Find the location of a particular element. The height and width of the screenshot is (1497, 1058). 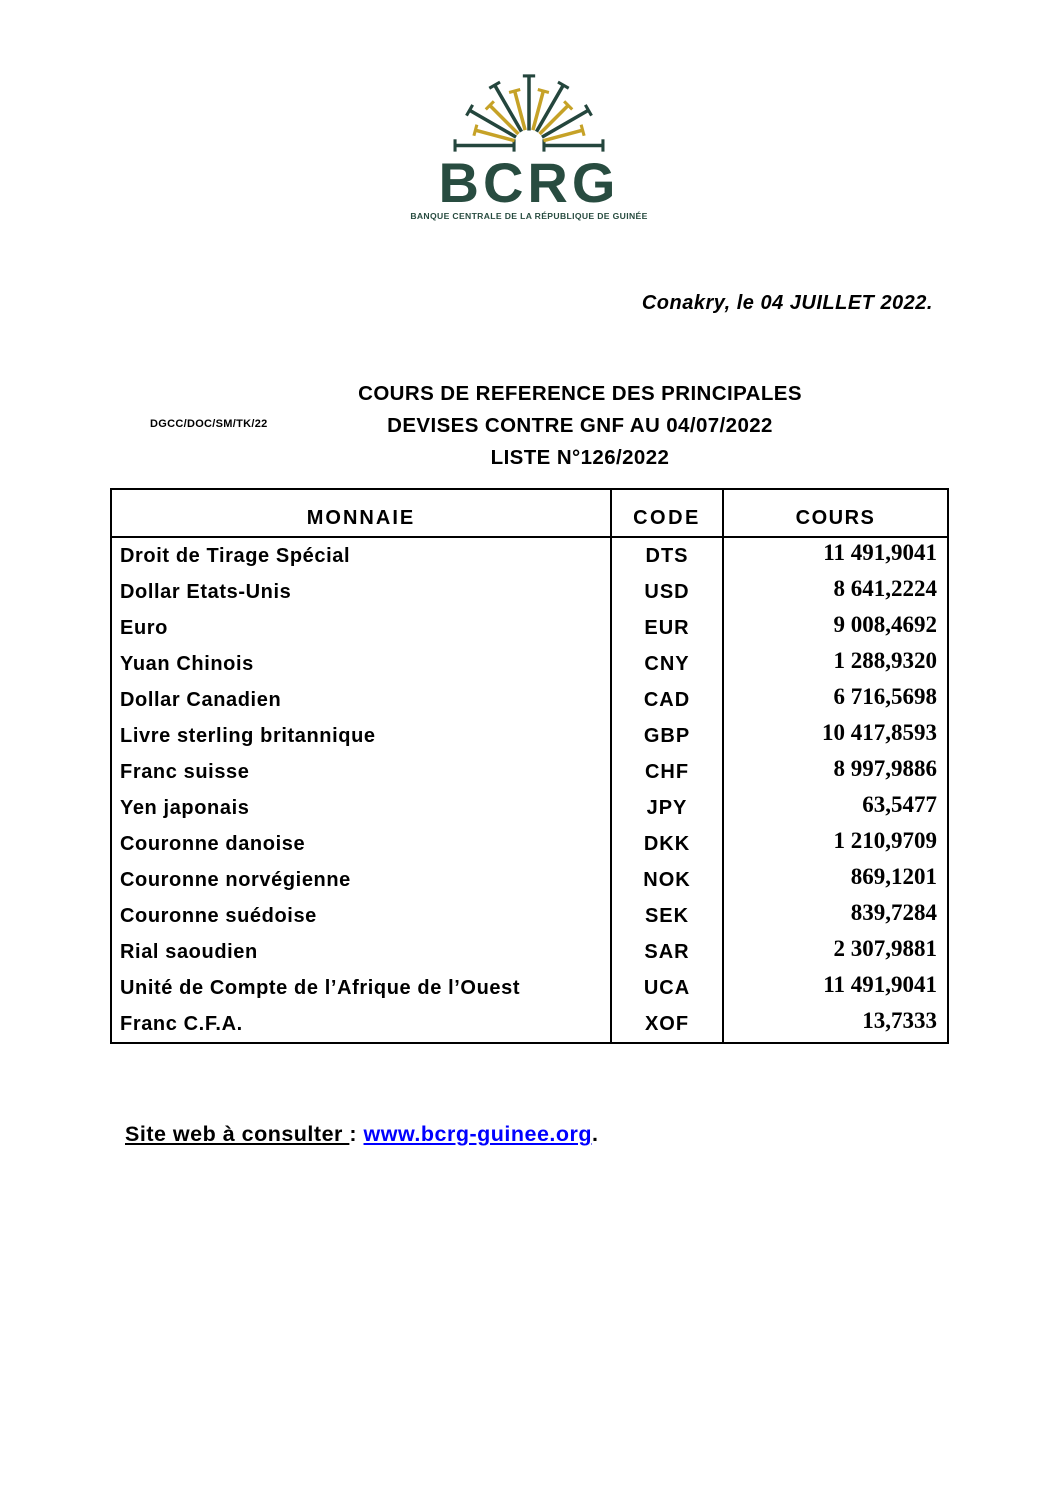

website-period: . is located at coordinates (595, 1134).